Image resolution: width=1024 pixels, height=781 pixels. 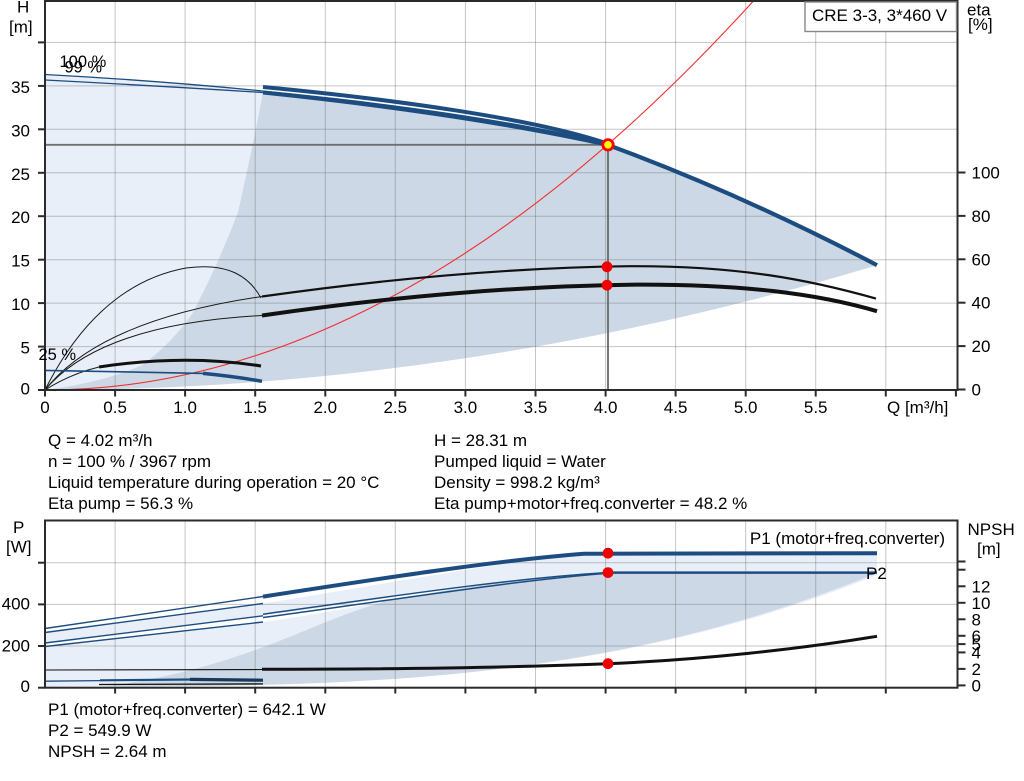 I want to click on svg-text: 8, so click(x=976, y=619).